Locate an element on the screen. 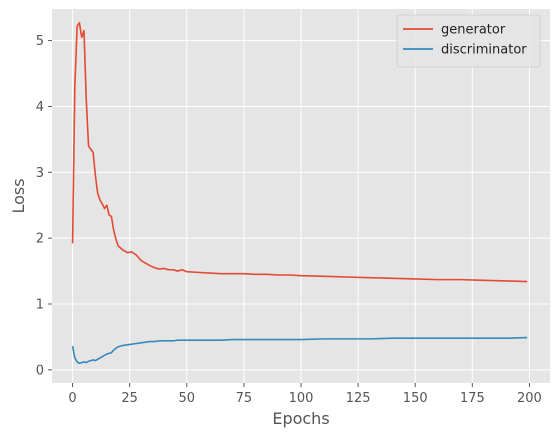  y-tick-label: 3 is located at coordinates (40, 173).